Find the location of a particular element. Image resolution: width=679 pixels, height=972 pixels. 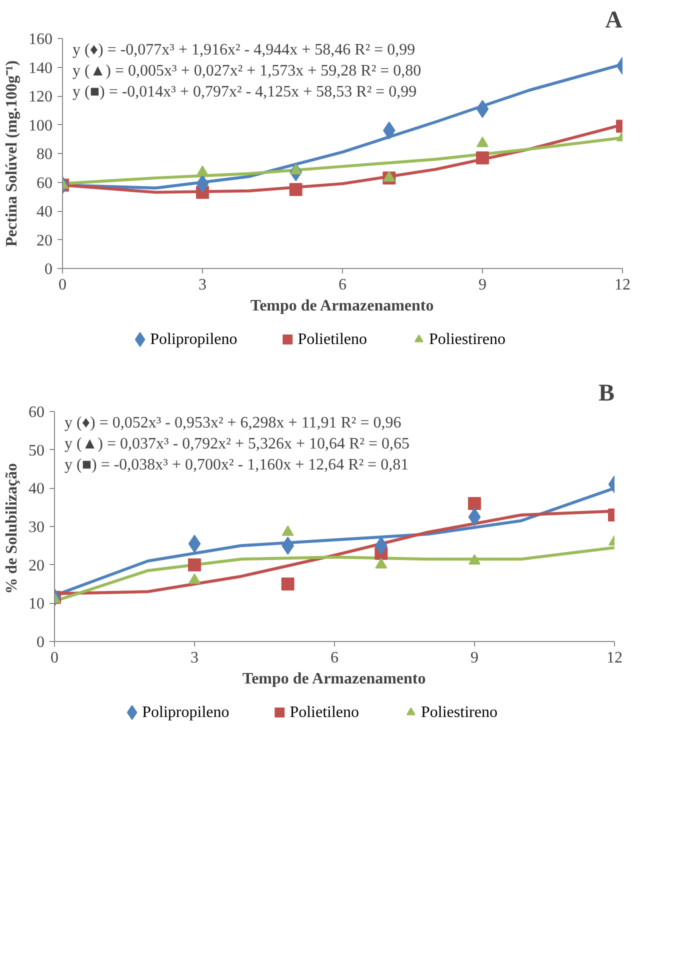

chart-title: A is located at coordinates (614, 21).